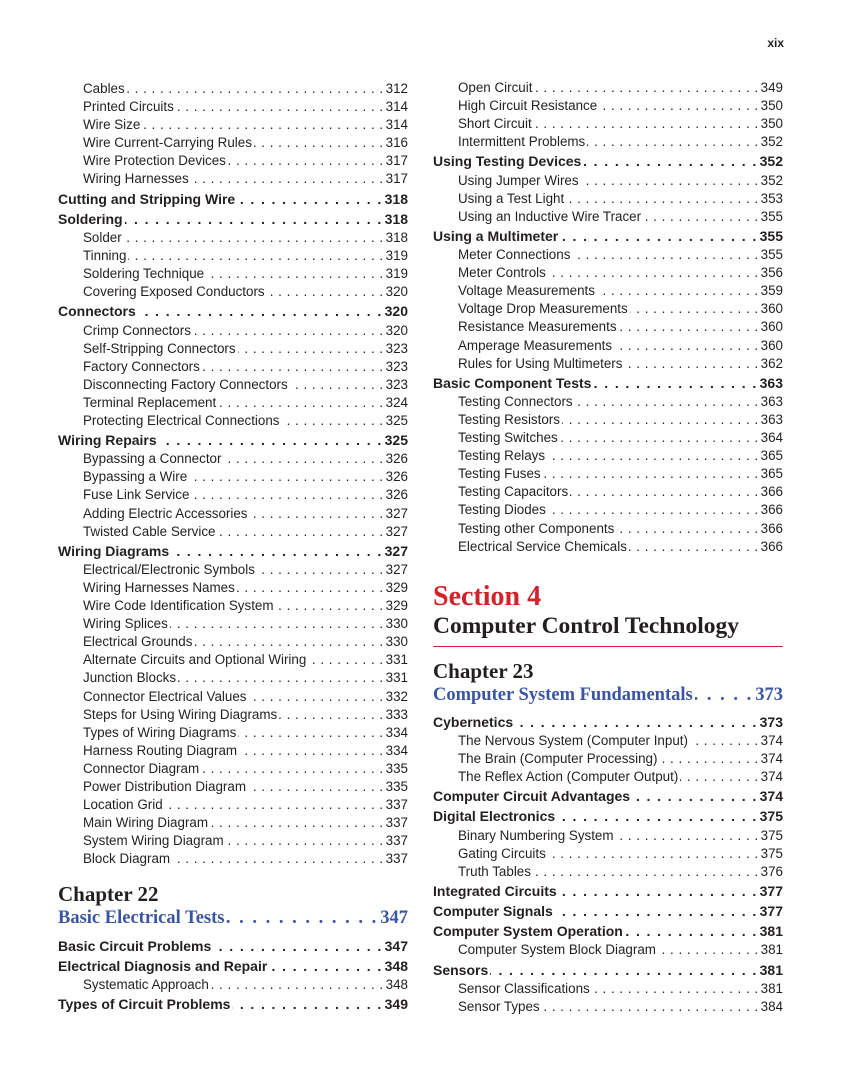  What do you see at coordinates (608, 872) in the screenshot?
I see `toc-subentry: Truth Tables 376` at bounding box center [608, 872].